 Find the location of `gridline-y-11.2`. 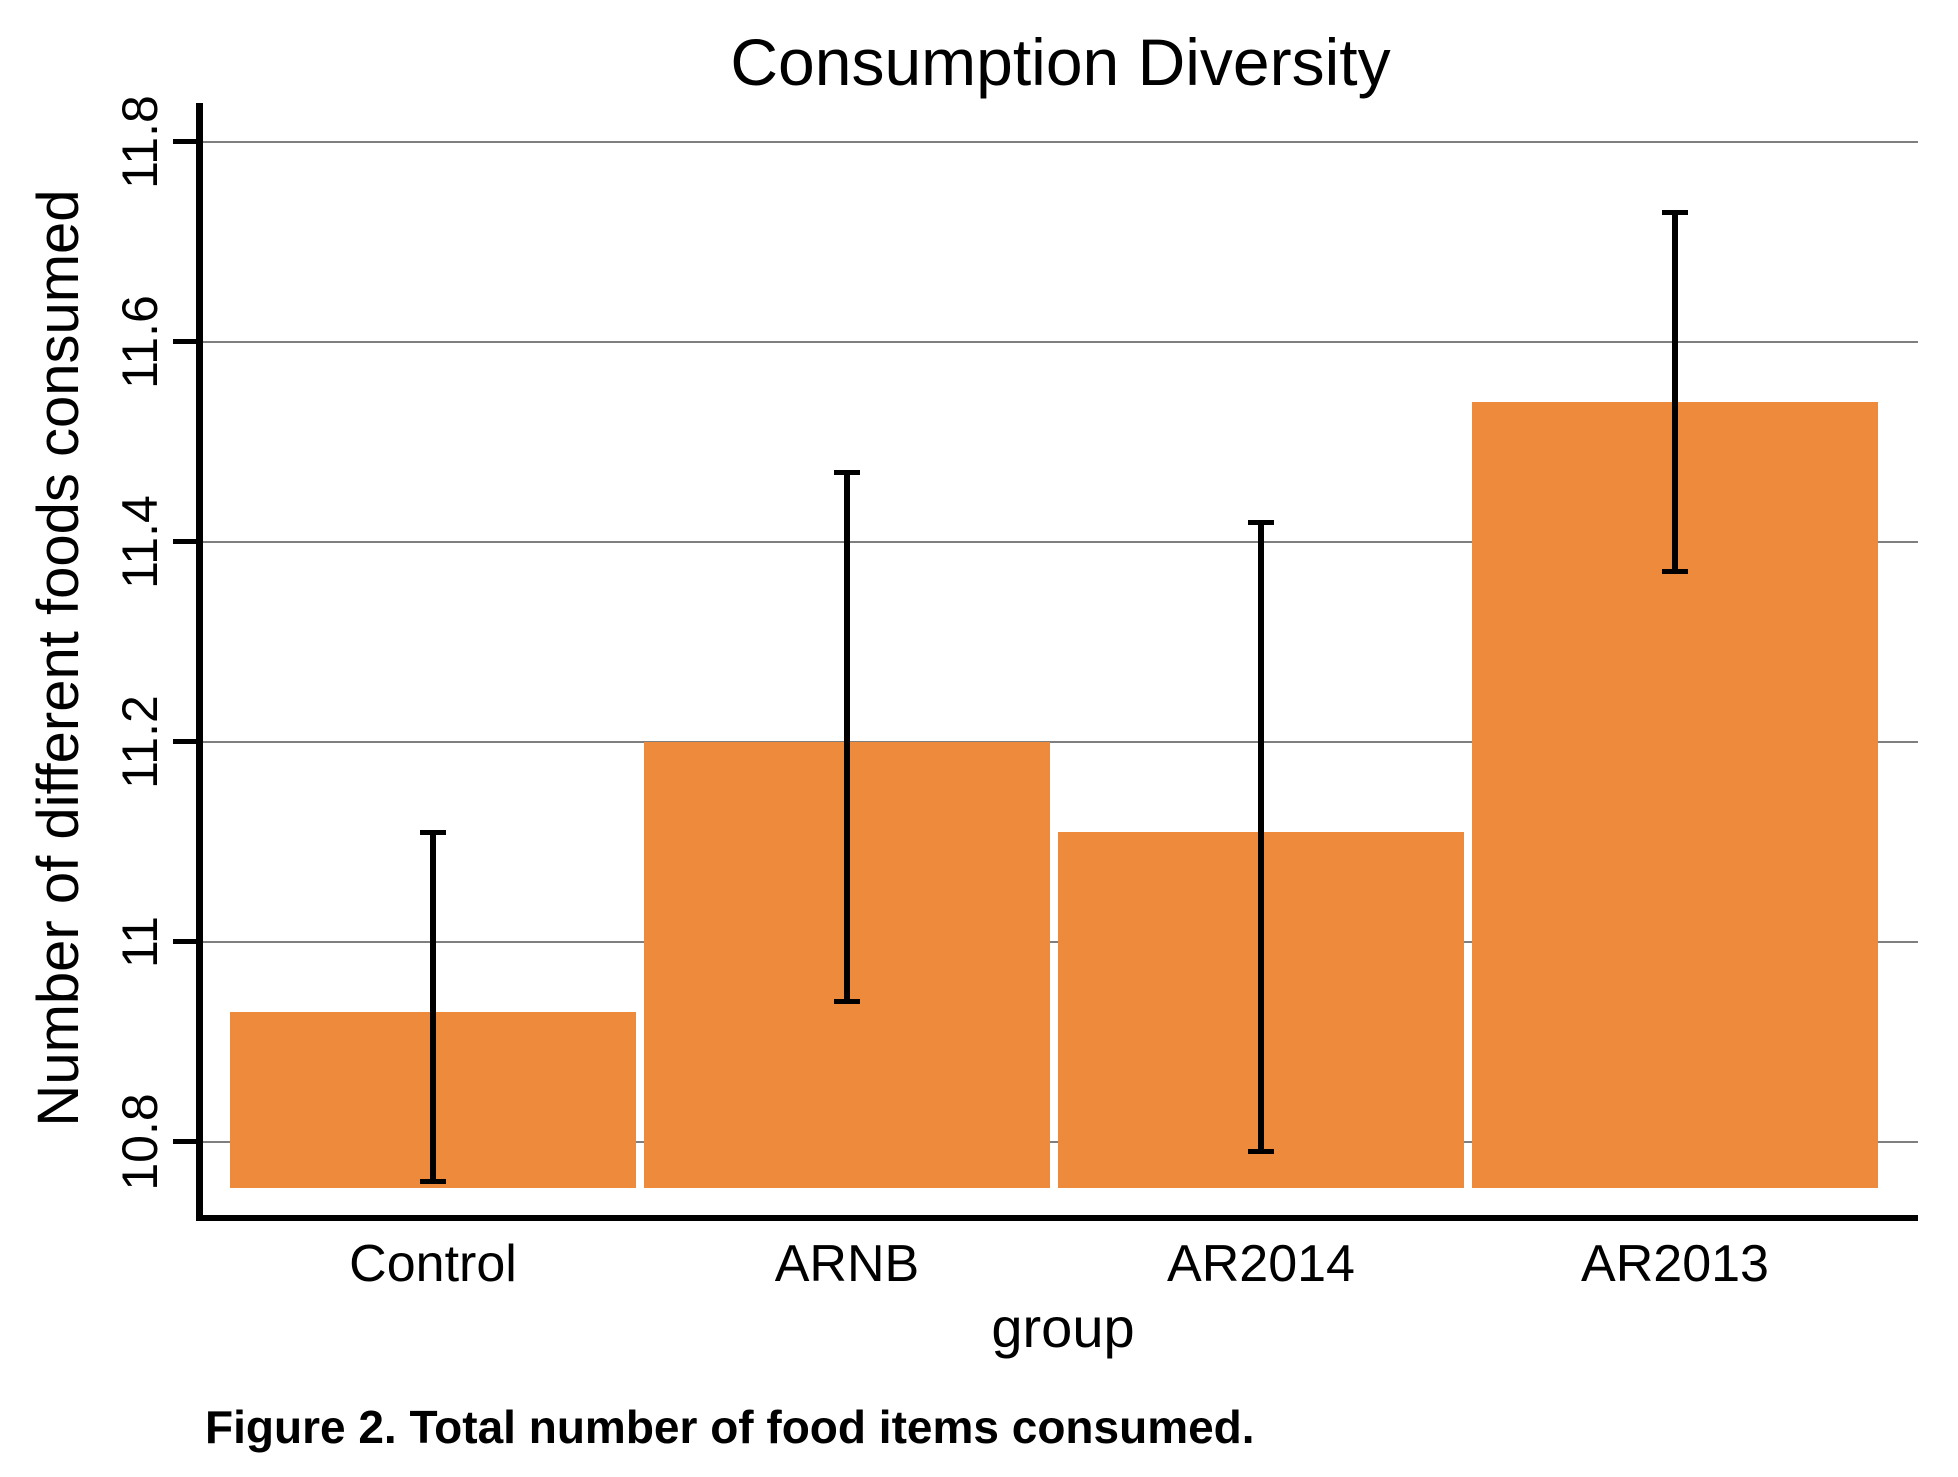

gridline-y-11.2 is located at coordinates (1060, 742).